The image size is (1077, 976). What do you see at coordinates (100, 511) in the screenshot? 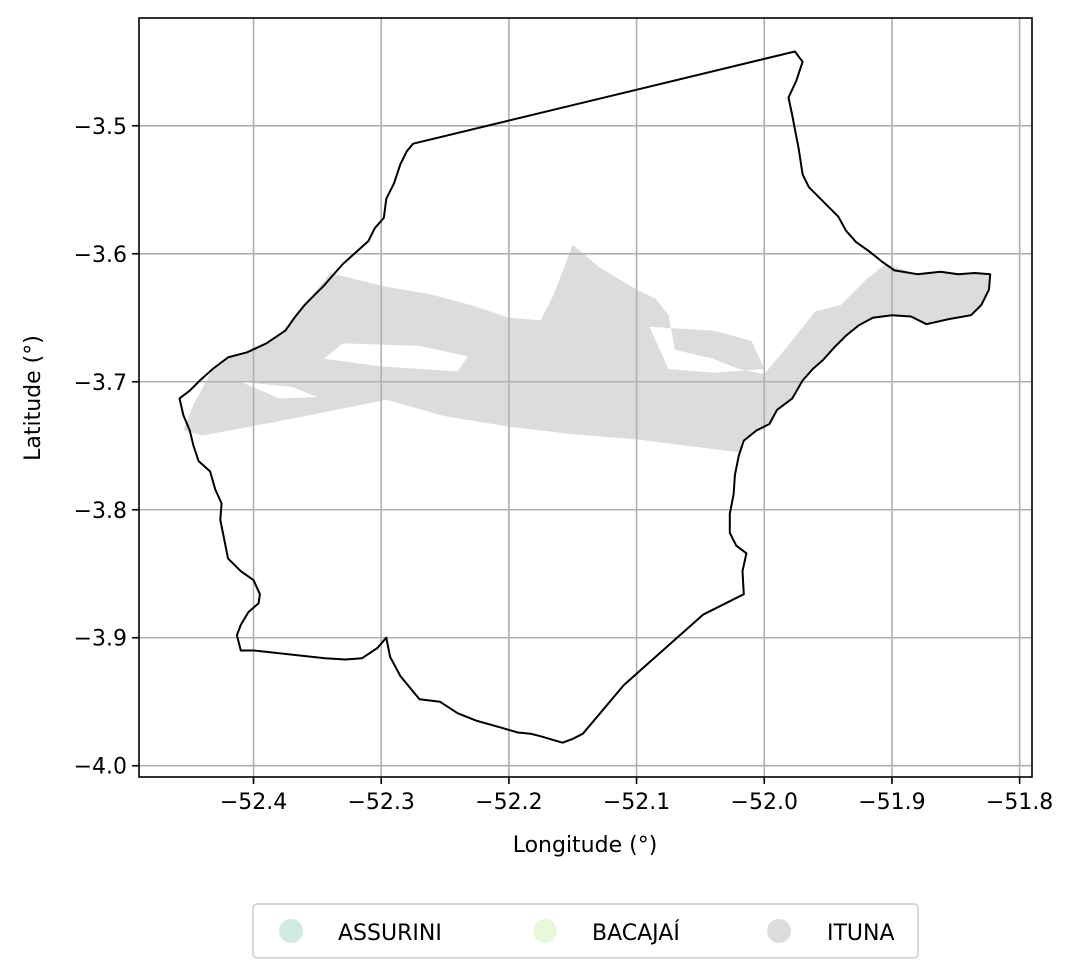
I see `y-tick-label: −3.8` at bounding box center [100, 511].